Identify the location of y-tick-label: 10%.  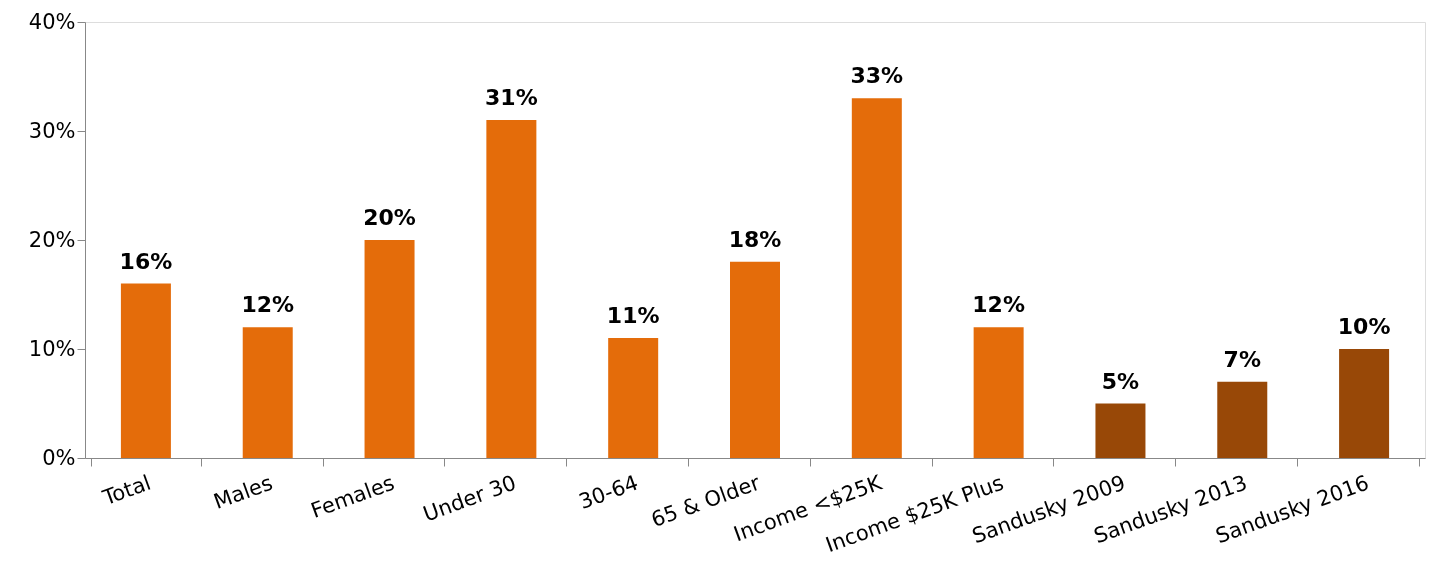
(52, 348).